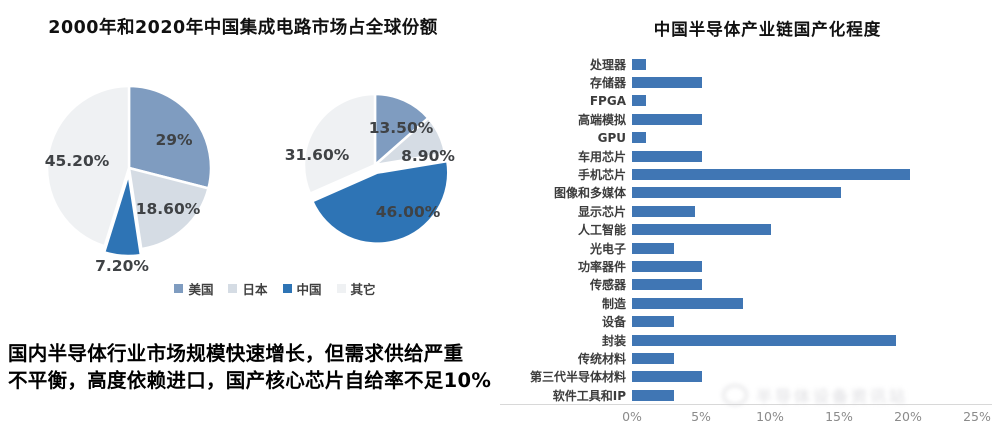 The width and height of the screenshot is (1000, 441). What do you see at coordinates (908, 416) in the screenshot?
I see `x-axis-tick: 20%` at bounding box center [908, 416].